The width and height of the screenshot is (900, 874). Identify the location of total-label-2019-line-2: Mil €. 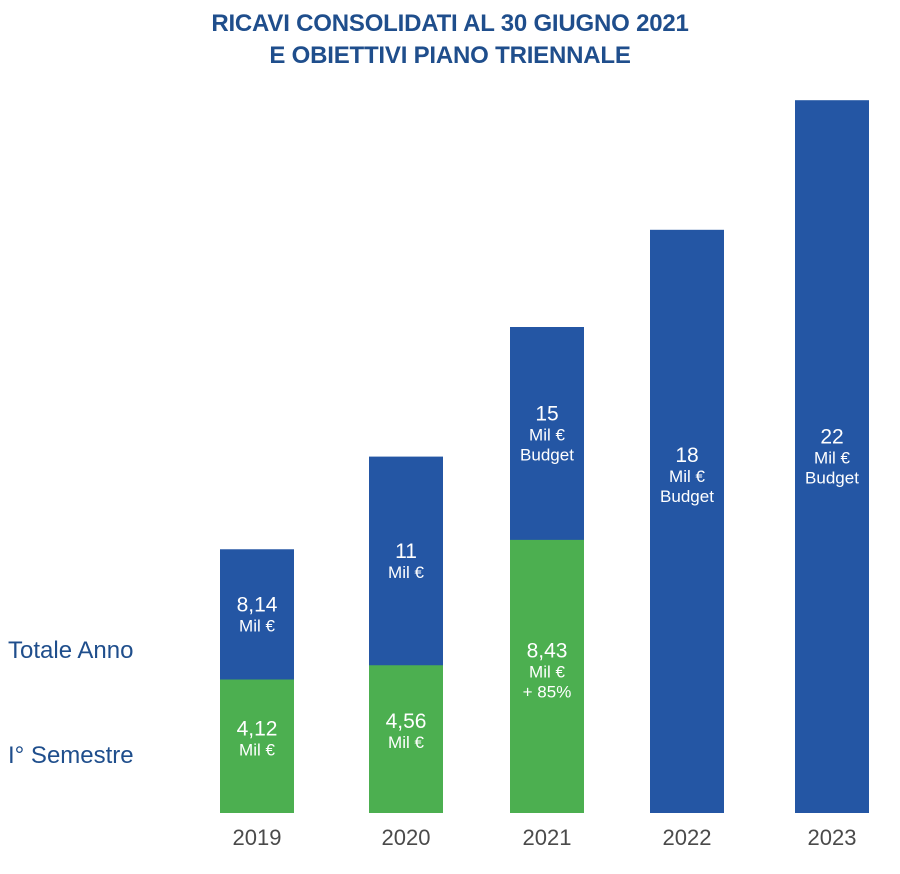
(257, 625).